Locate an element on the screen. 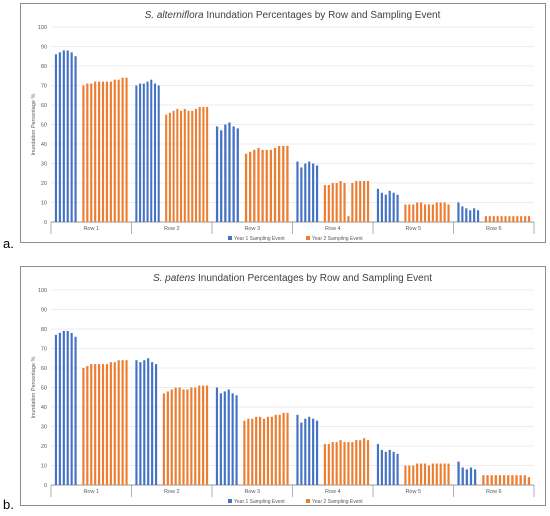 The width and height of the screenshot is (550, 516). category-label: Row 1 is located at coordinates (91, 492).